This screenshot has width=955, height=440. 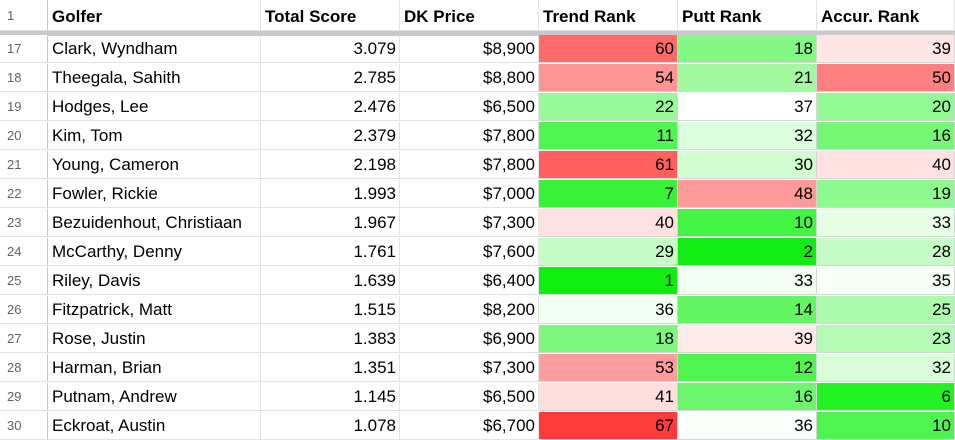 What do you see at coordinates (24, 252) in the screenshot?
I see `row-number: 24` at bounding box center [24, 252].